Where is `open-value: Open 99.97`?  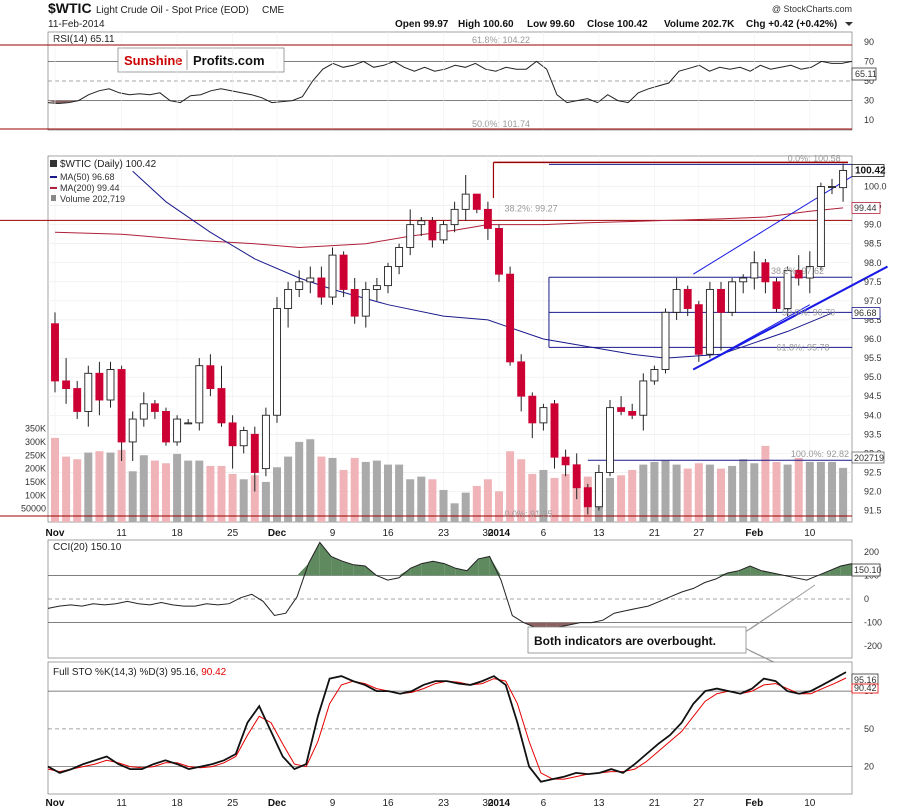
open-value: Open 99.97 is located at coordinates (422, 24).